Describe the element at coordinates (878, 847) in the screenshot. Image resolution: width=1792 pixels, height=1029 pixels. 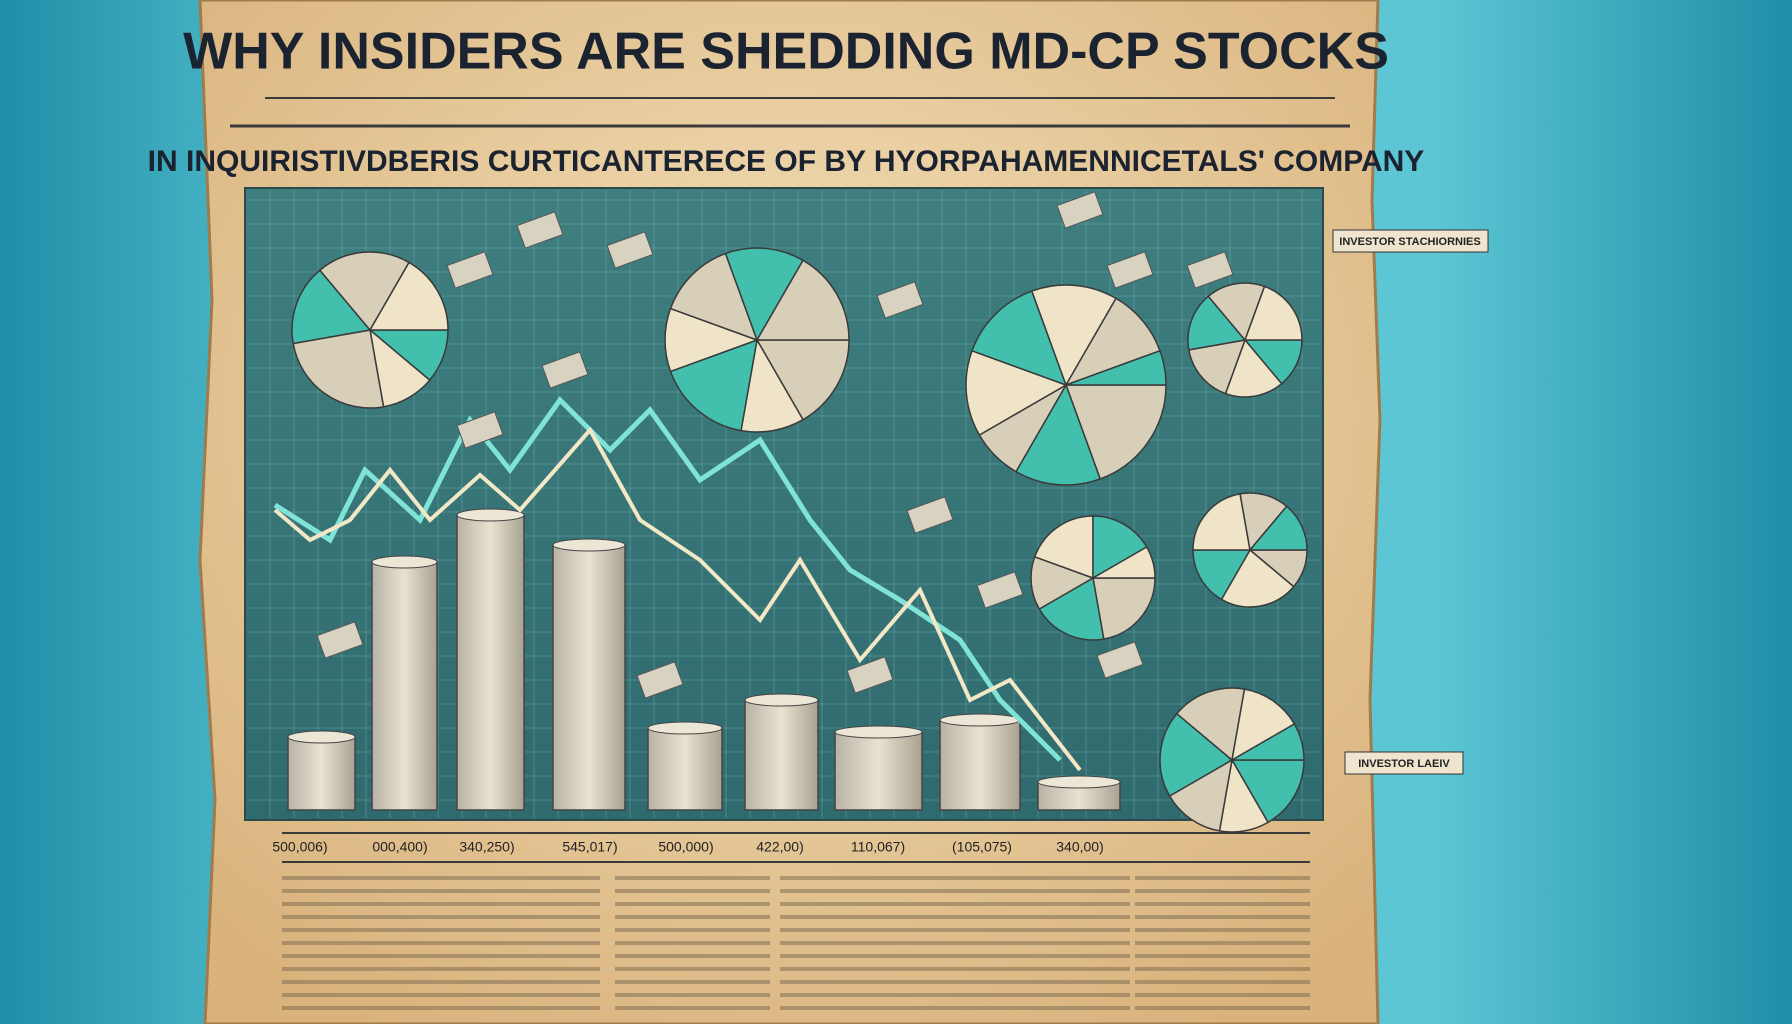
I see `x-label: 110,067)` at that location.